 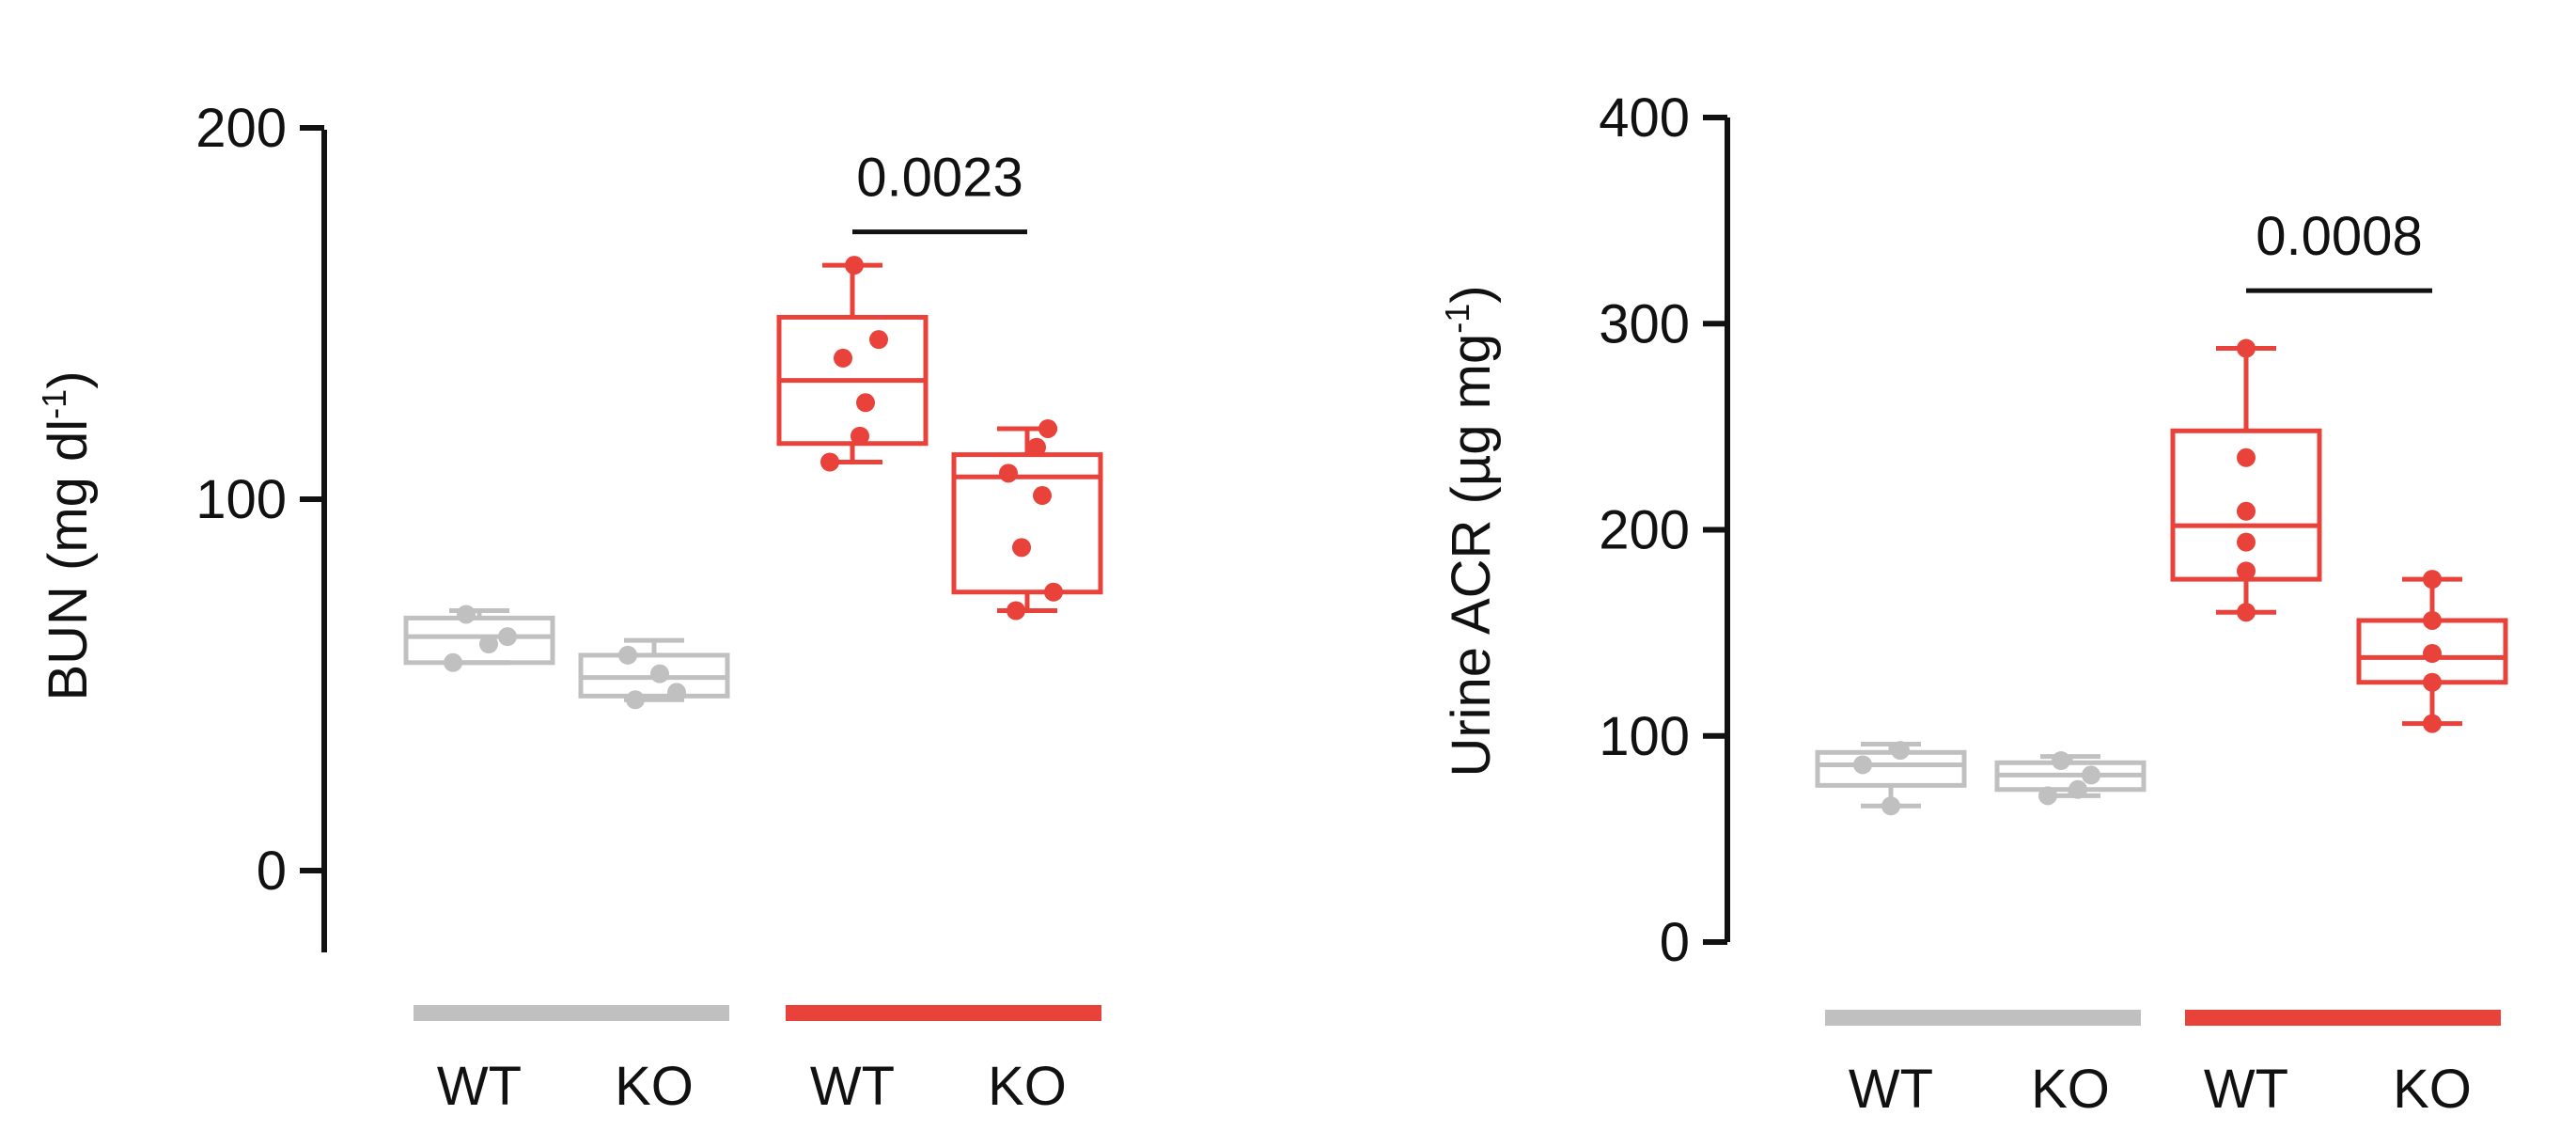 I want to click on p-value-label: 0.0023, so click(x=940, y=178).